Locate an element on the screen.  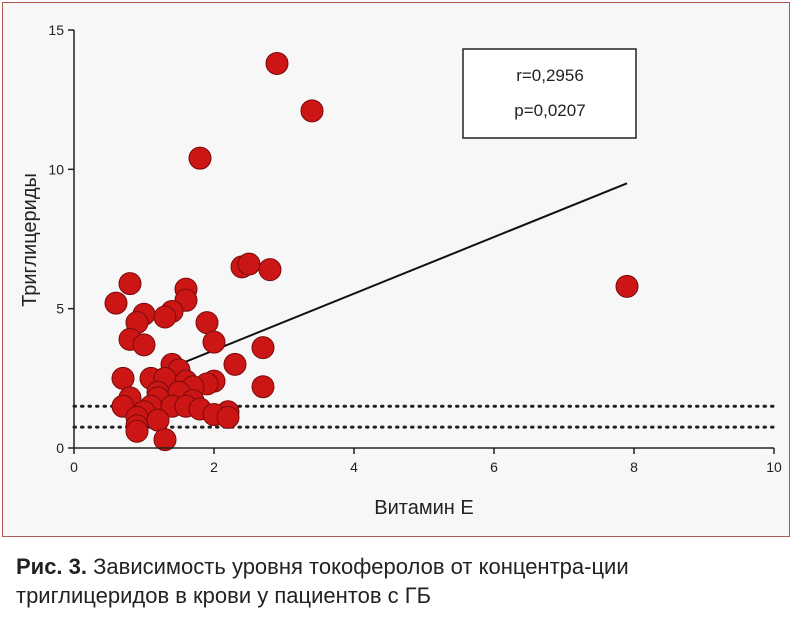
x-tick-label: 2 is located at coordinates (214, 467).